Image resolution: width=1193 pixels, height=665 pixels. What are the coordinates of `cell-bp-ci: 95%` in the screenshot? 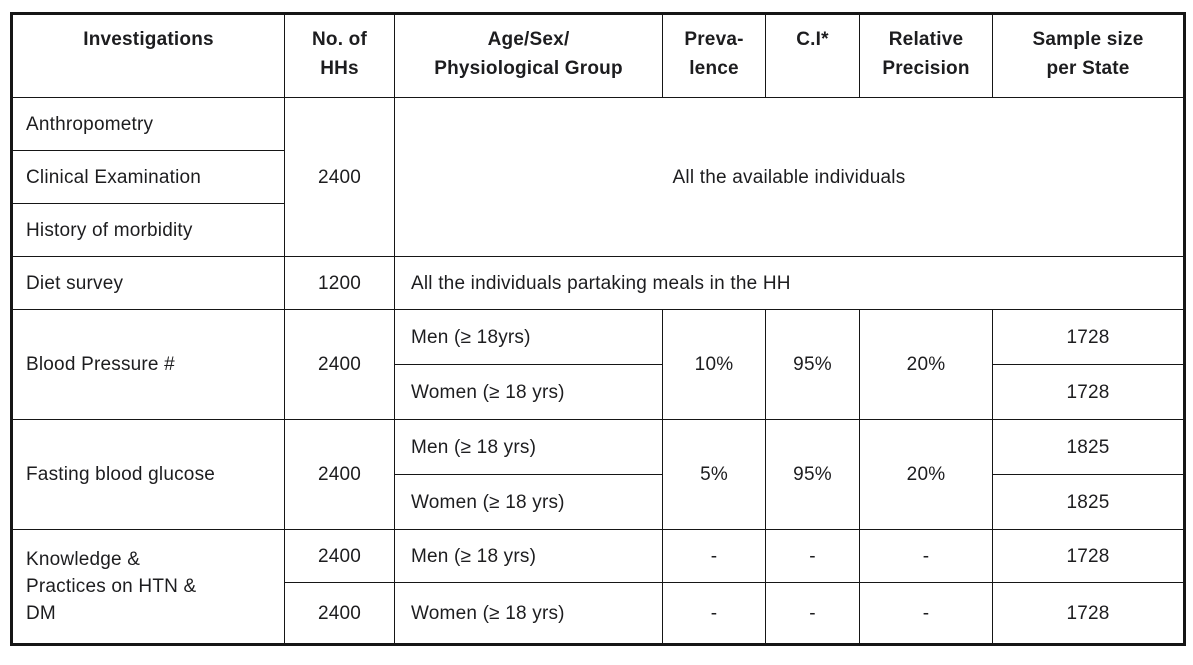 It's located at (812, 364).